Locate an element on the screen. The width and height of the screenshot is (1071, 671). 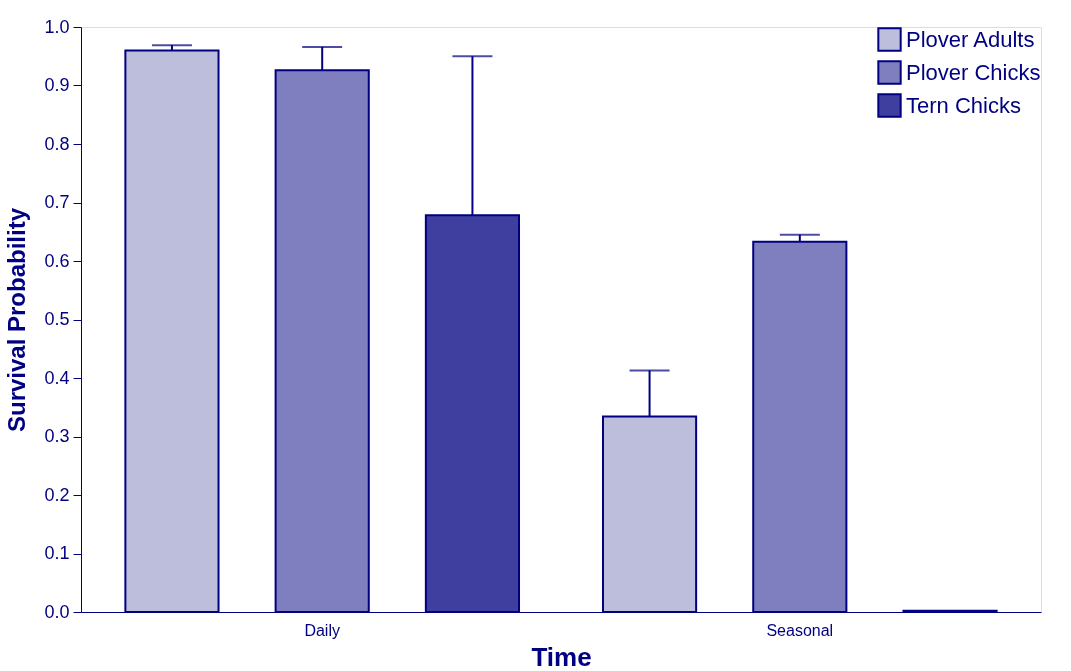
legend-label: Plover Adults is located at coordinates (970, 39).